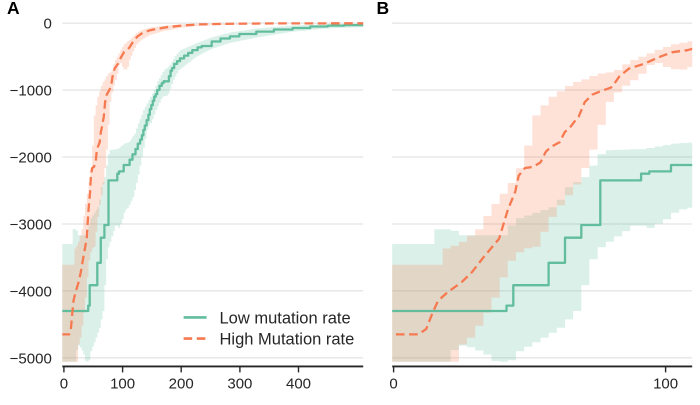 The image size is (700, 405). Describe the element at coordinates (383, 9) in the screenshot. I see `svg-text: B` at that location.